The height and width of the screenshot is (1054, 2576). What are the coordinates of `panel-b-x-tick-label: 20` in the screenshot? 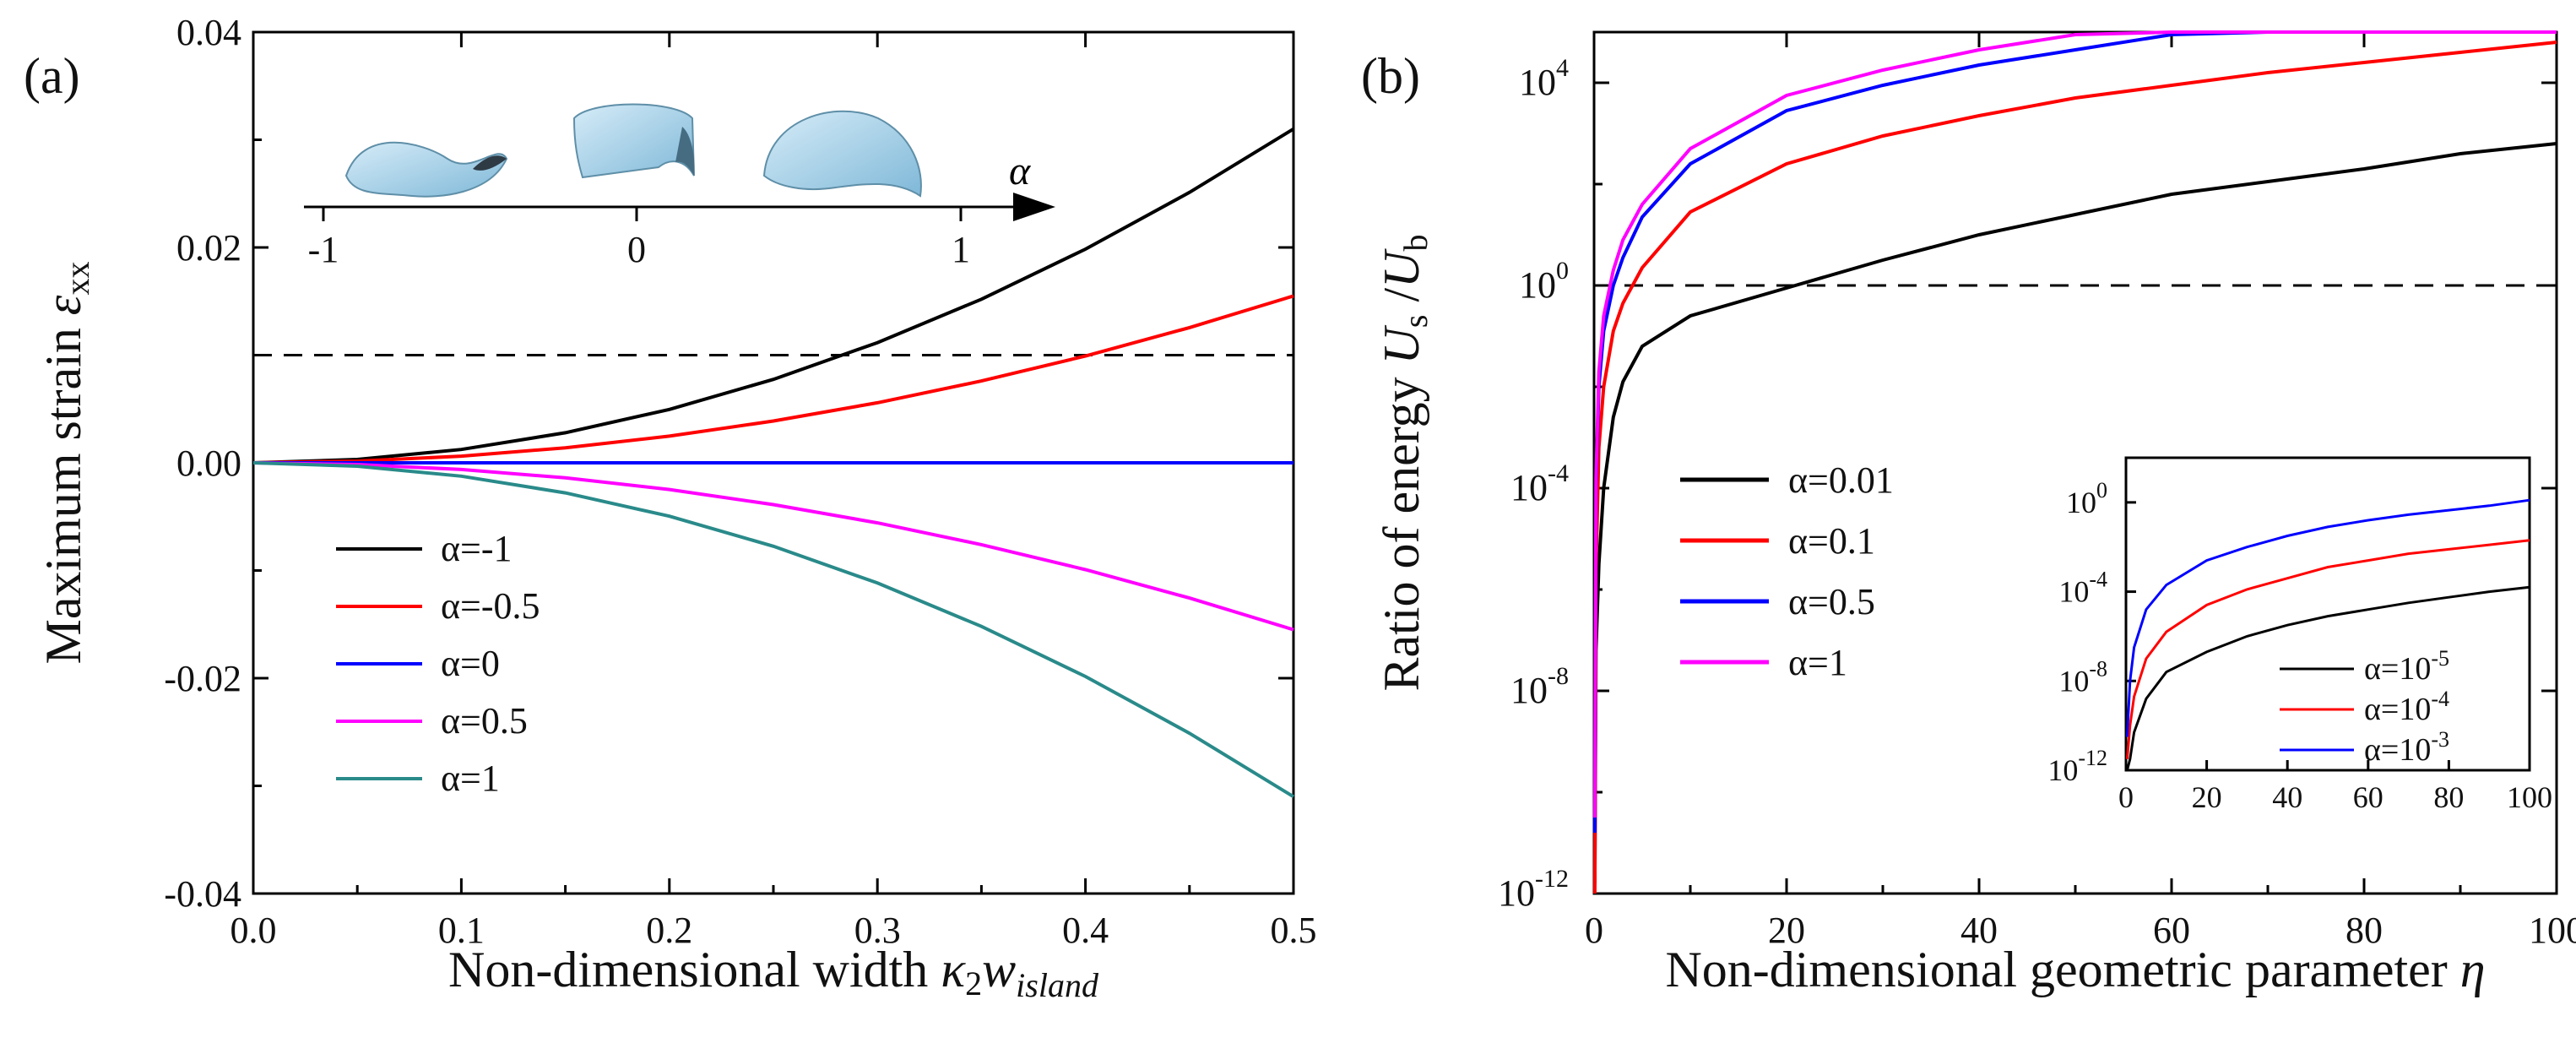 It's located at (1787, 930).